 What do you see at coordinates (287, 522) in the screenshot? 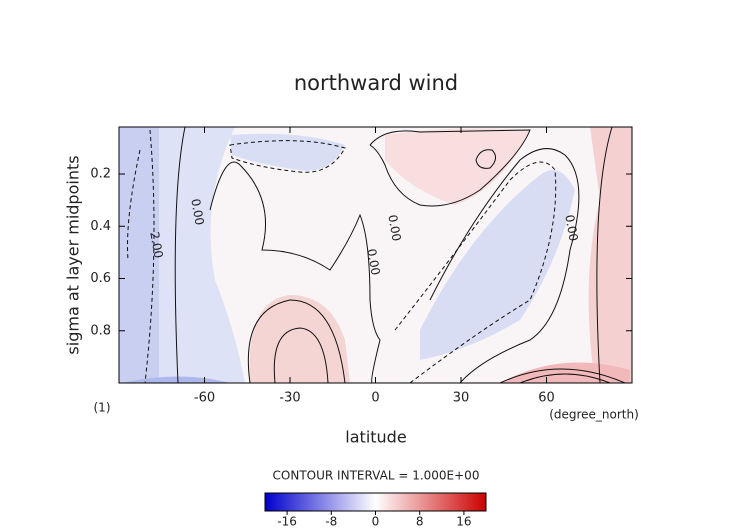
I see `colorbar-tick-label: -16` at bounding box center [287, 522].